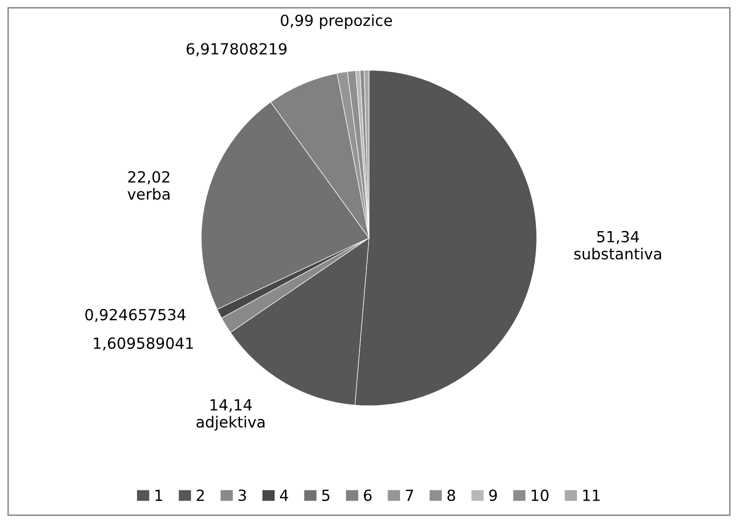 This screenshot has width=738, height=523. What do you see at coordinates (410, 495) in the screenshot?
I see `legend-label: 7` at bounding box center [410, 495].